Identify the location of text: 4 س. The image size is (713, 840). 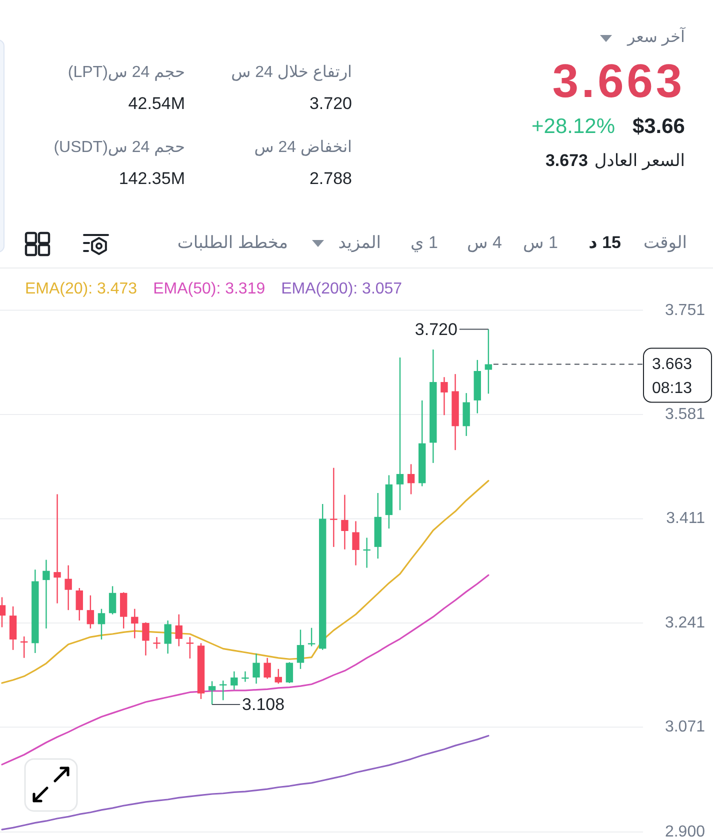
(484, 243).